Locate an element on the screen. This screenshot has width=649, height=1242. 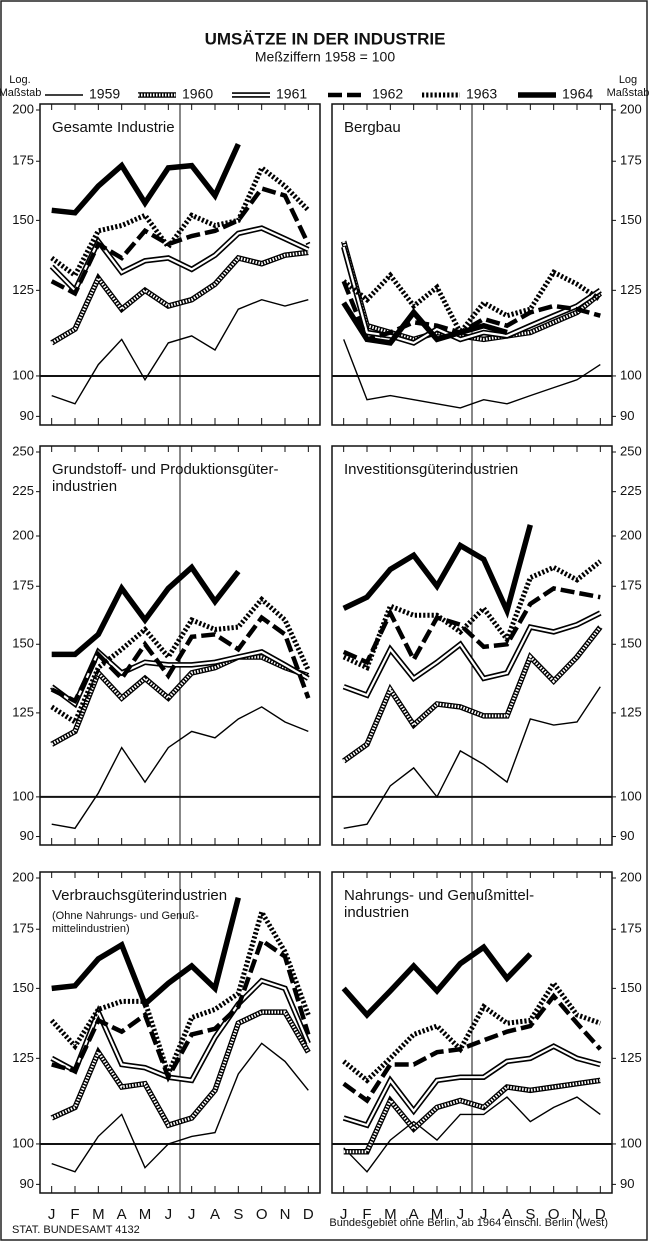
legend-label: 1962 is located at coordinates (387, 94).